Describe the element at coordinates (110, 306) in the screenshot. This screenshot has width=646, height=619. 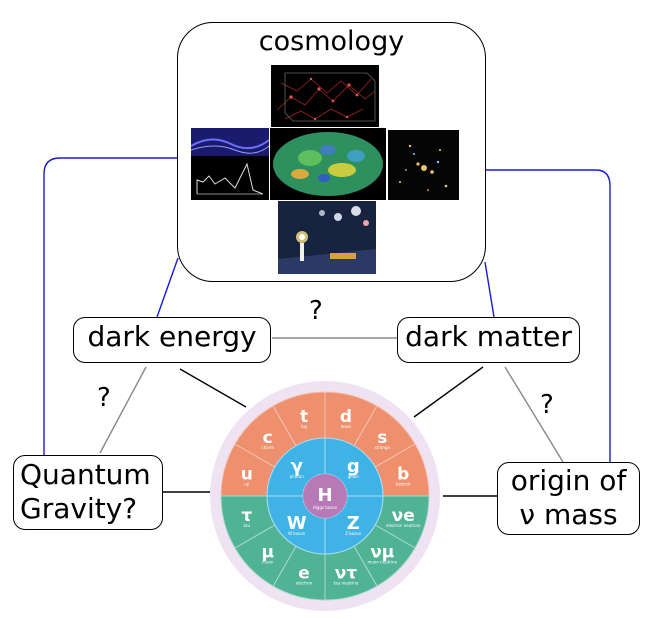
I see `link-cosmology-quantum-gravity` at that location.